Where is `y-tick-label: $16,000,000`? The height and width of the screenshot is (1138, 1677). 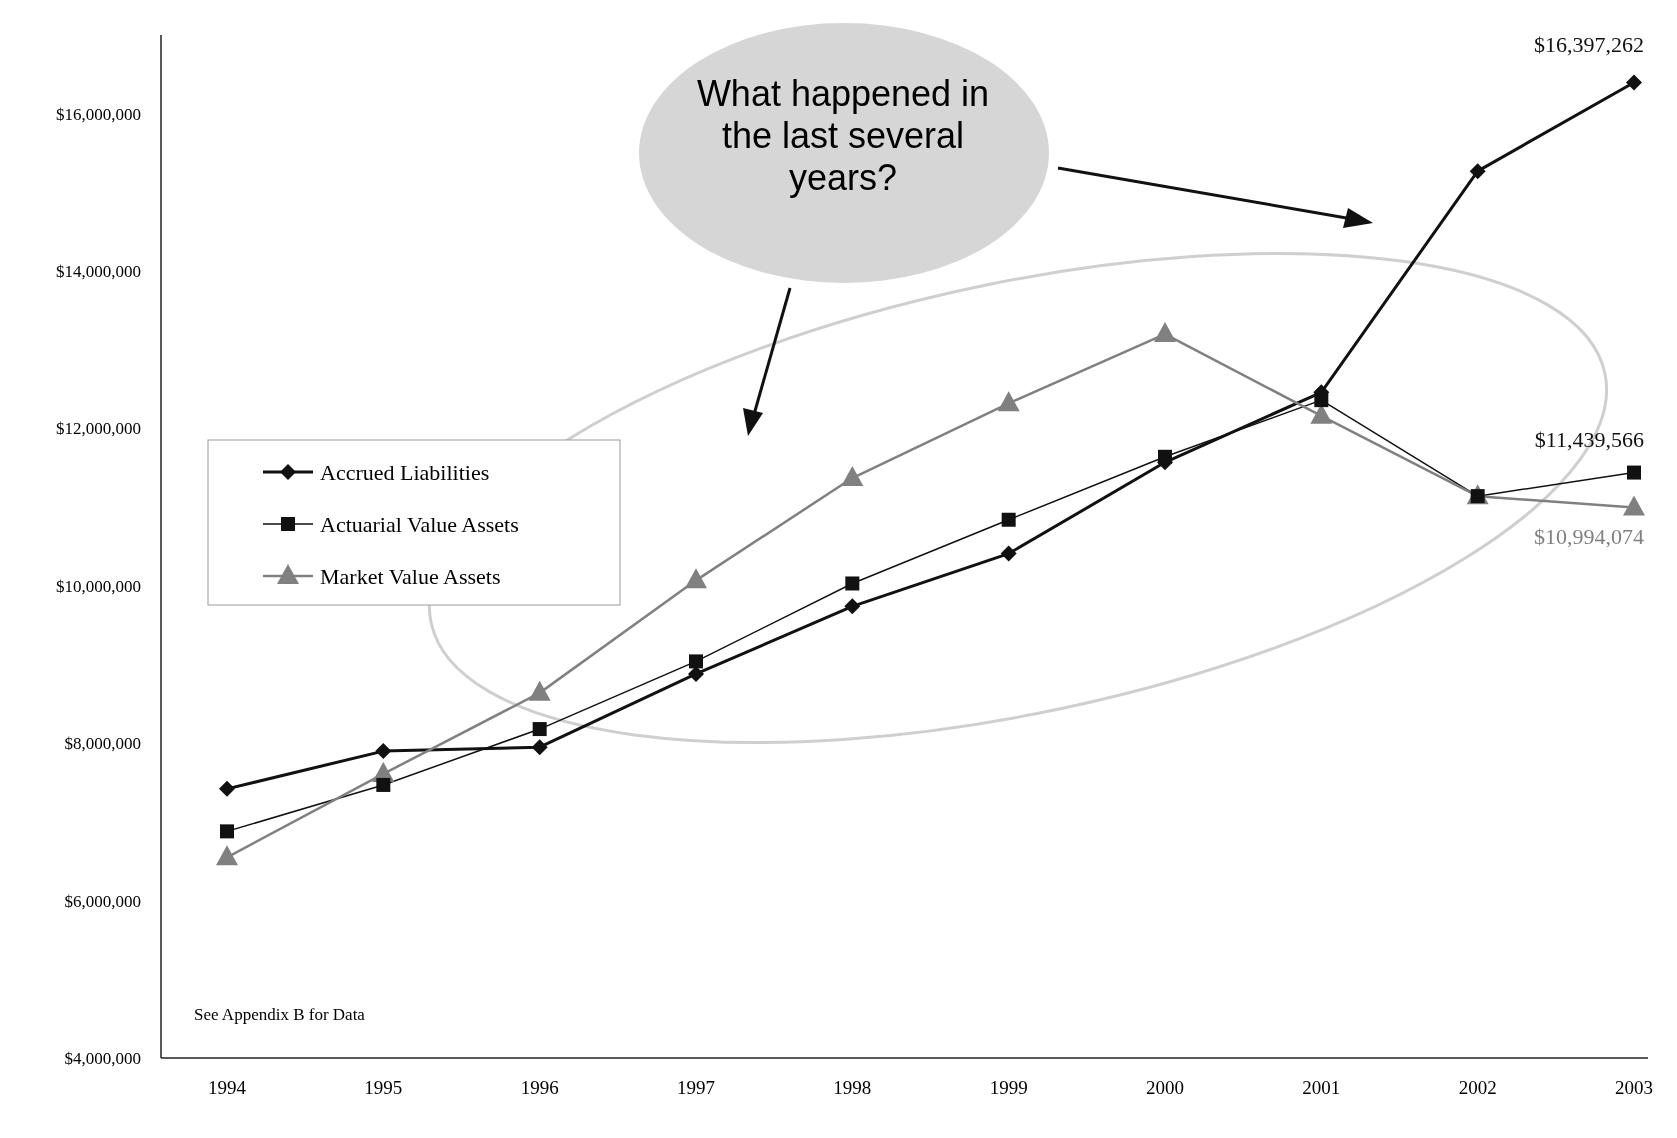
y-tick-label: $16,000,000 is located at coordinates (98, 114).